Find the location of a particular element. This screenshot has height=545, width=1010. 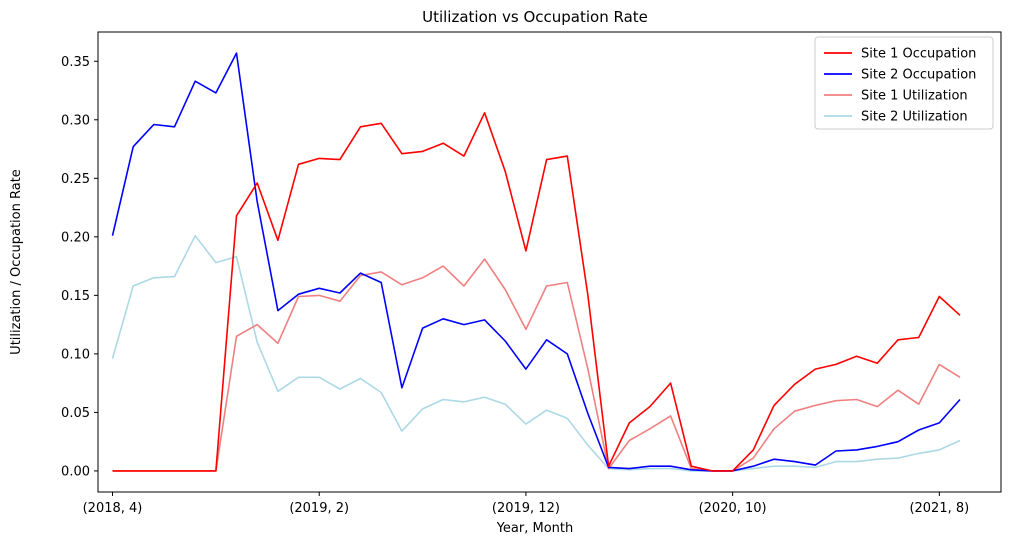

y-tick-label: 0.05 is located at coordinates (75, 413).